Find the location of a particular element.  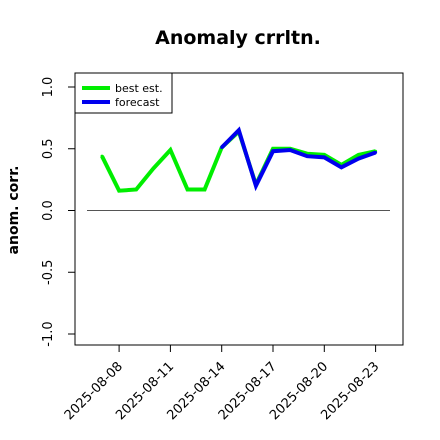

y-tick-label: -1.0 is located at coordinates (48, 333).